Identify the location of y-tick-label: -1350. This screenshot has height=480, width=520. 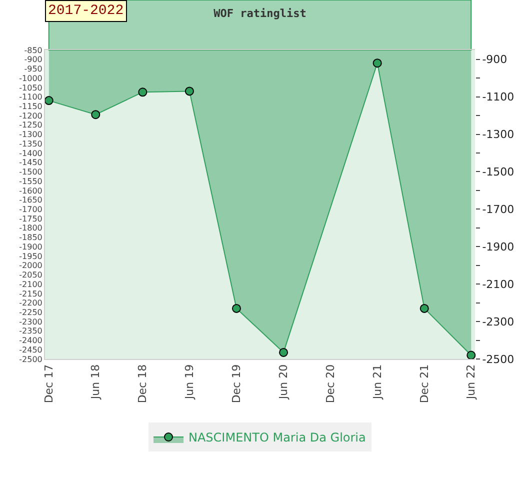
(30, 143).